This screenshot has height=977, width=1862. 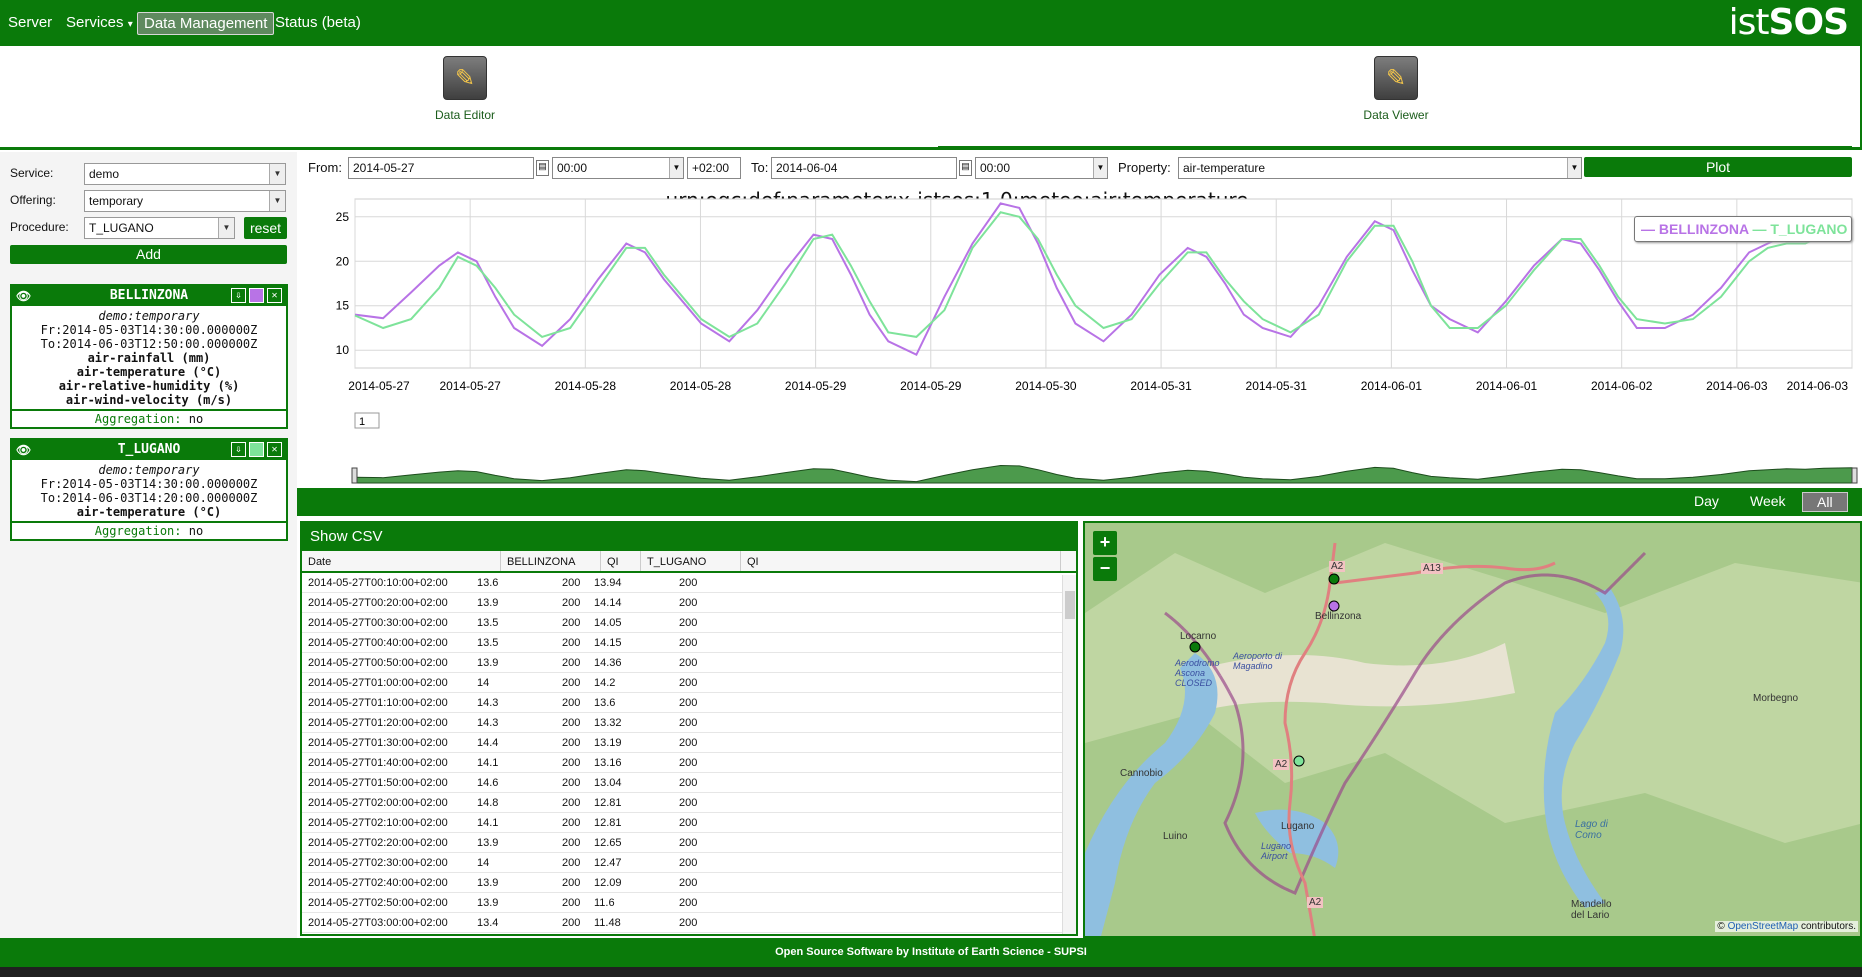 I want to click on openstreetmap-link: OpenStreetMap, so click(x=1763, y=926).